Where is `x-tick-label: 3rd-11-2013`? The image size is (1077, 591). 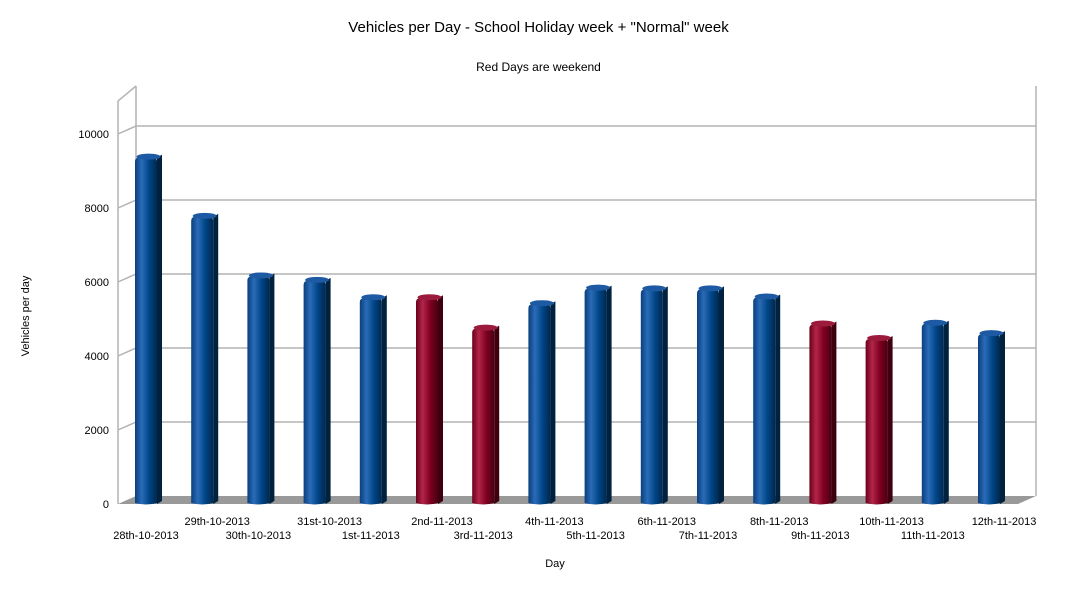
x-tick-label: 3rd-11-2013 is located at coordinates (483, 536).